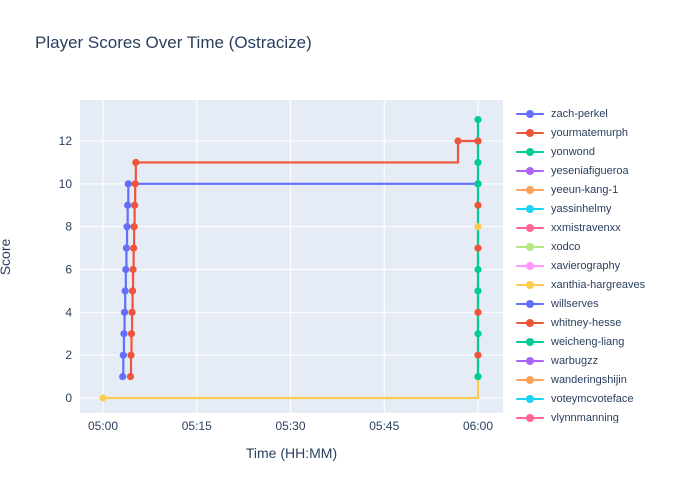  I want to click on legend-item-label: xanthia-hargreaves, so click(598, 284).